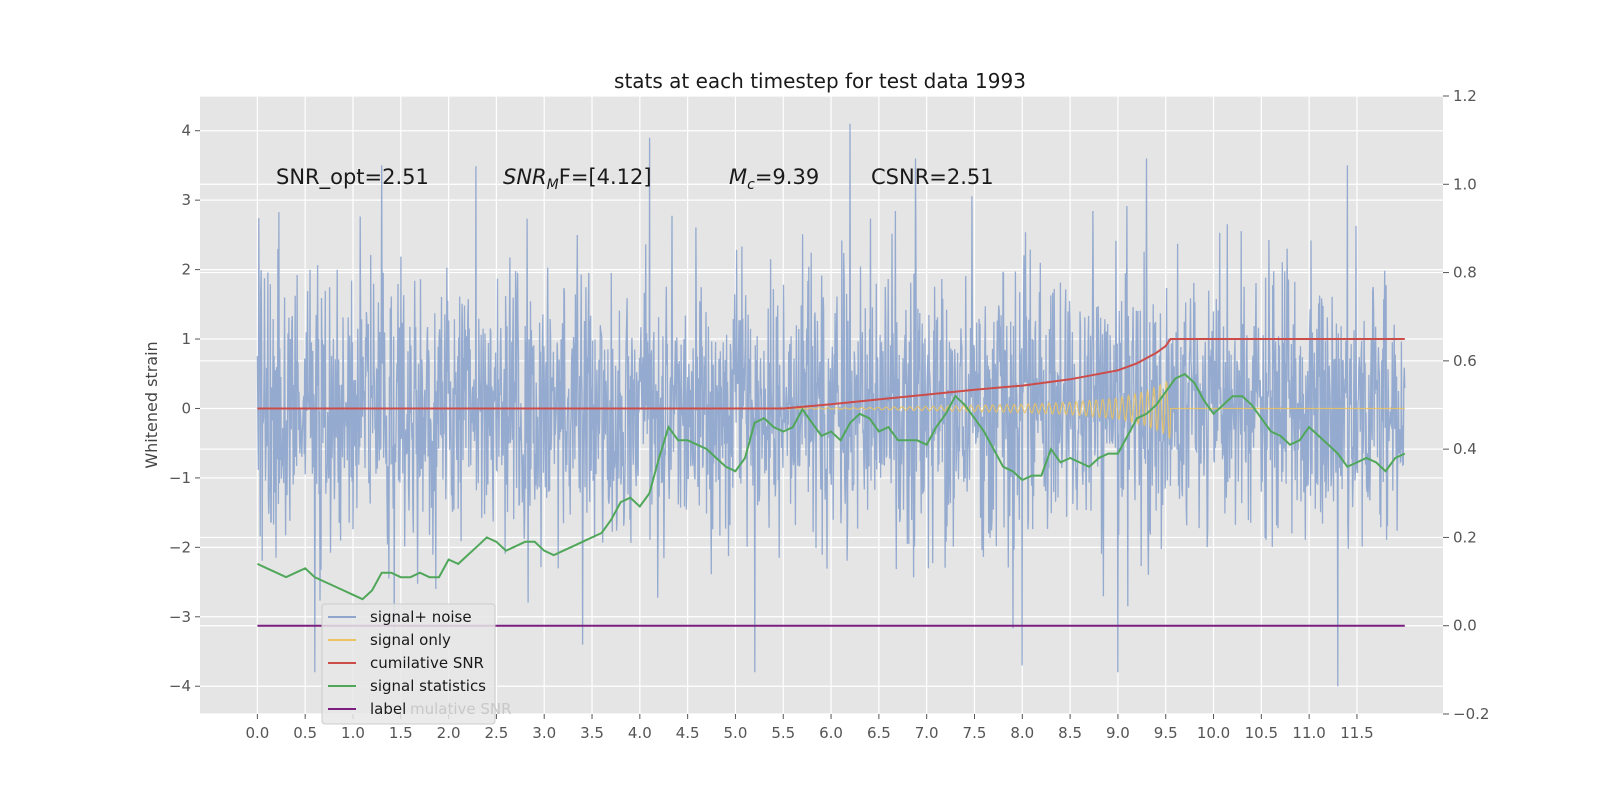 This screenshot has height=800, width=1600. I want to click on annotation-mc-main: M, so click(738, 177).